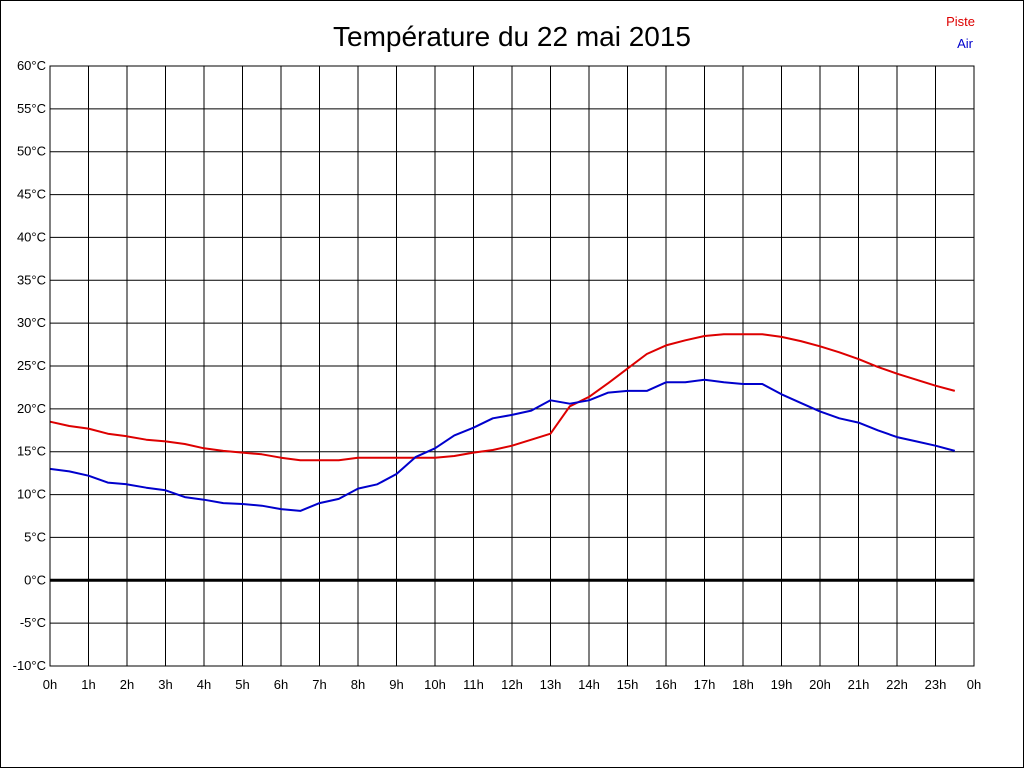  I want to click on y-tick-label: 30°C, so click(31, 322).